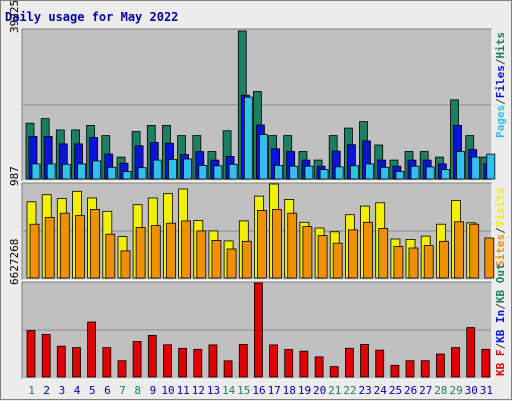 This screenshot has width=512, height=401. What do you see at coordinates (289, 390) in the screenshot?
I see `x-tick-label-day-18: 18` at bounding box center [289, 390].